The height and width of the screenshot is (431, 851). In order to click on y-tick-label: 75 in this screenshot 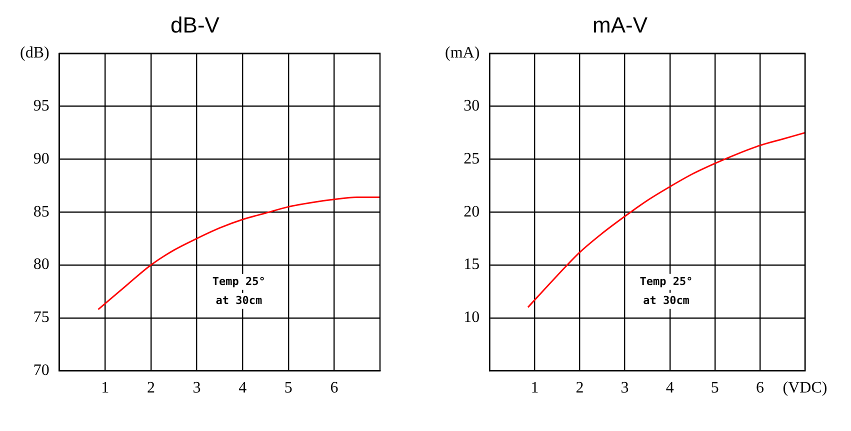, I will do `click(41, 317)`.